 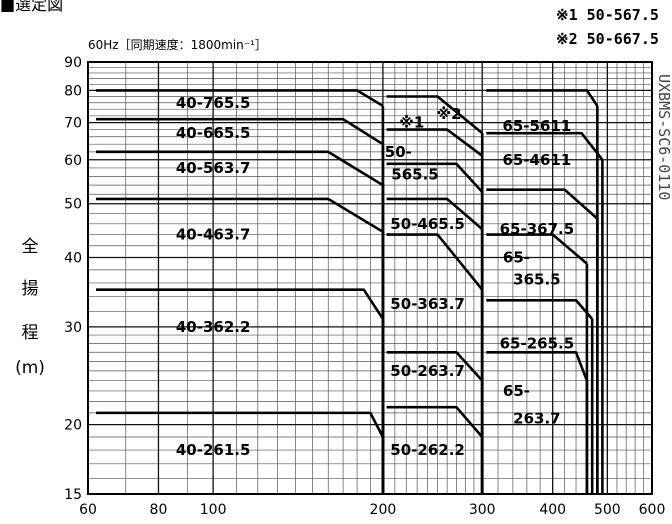 I want to click on x-axis-ticks: 60 80 100 200 300 400 500 600, so click(x=372, y=510).